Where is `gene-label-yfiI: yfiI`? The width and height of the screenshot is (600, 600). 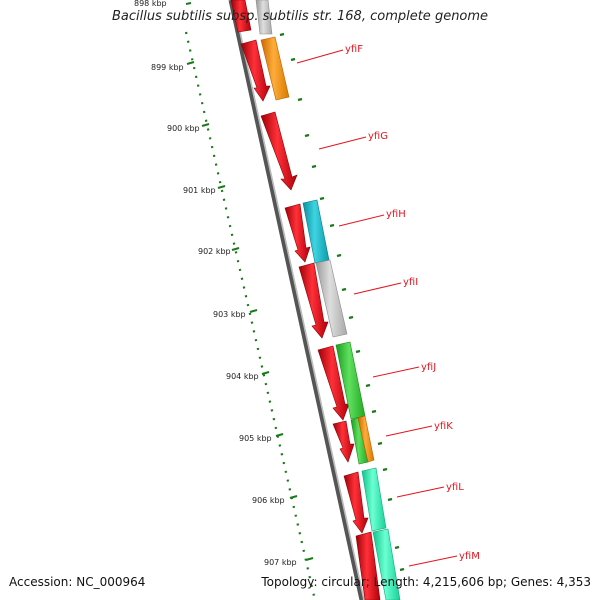 gene-label-yfiI: yfiI is located at coordinates (410, 282).